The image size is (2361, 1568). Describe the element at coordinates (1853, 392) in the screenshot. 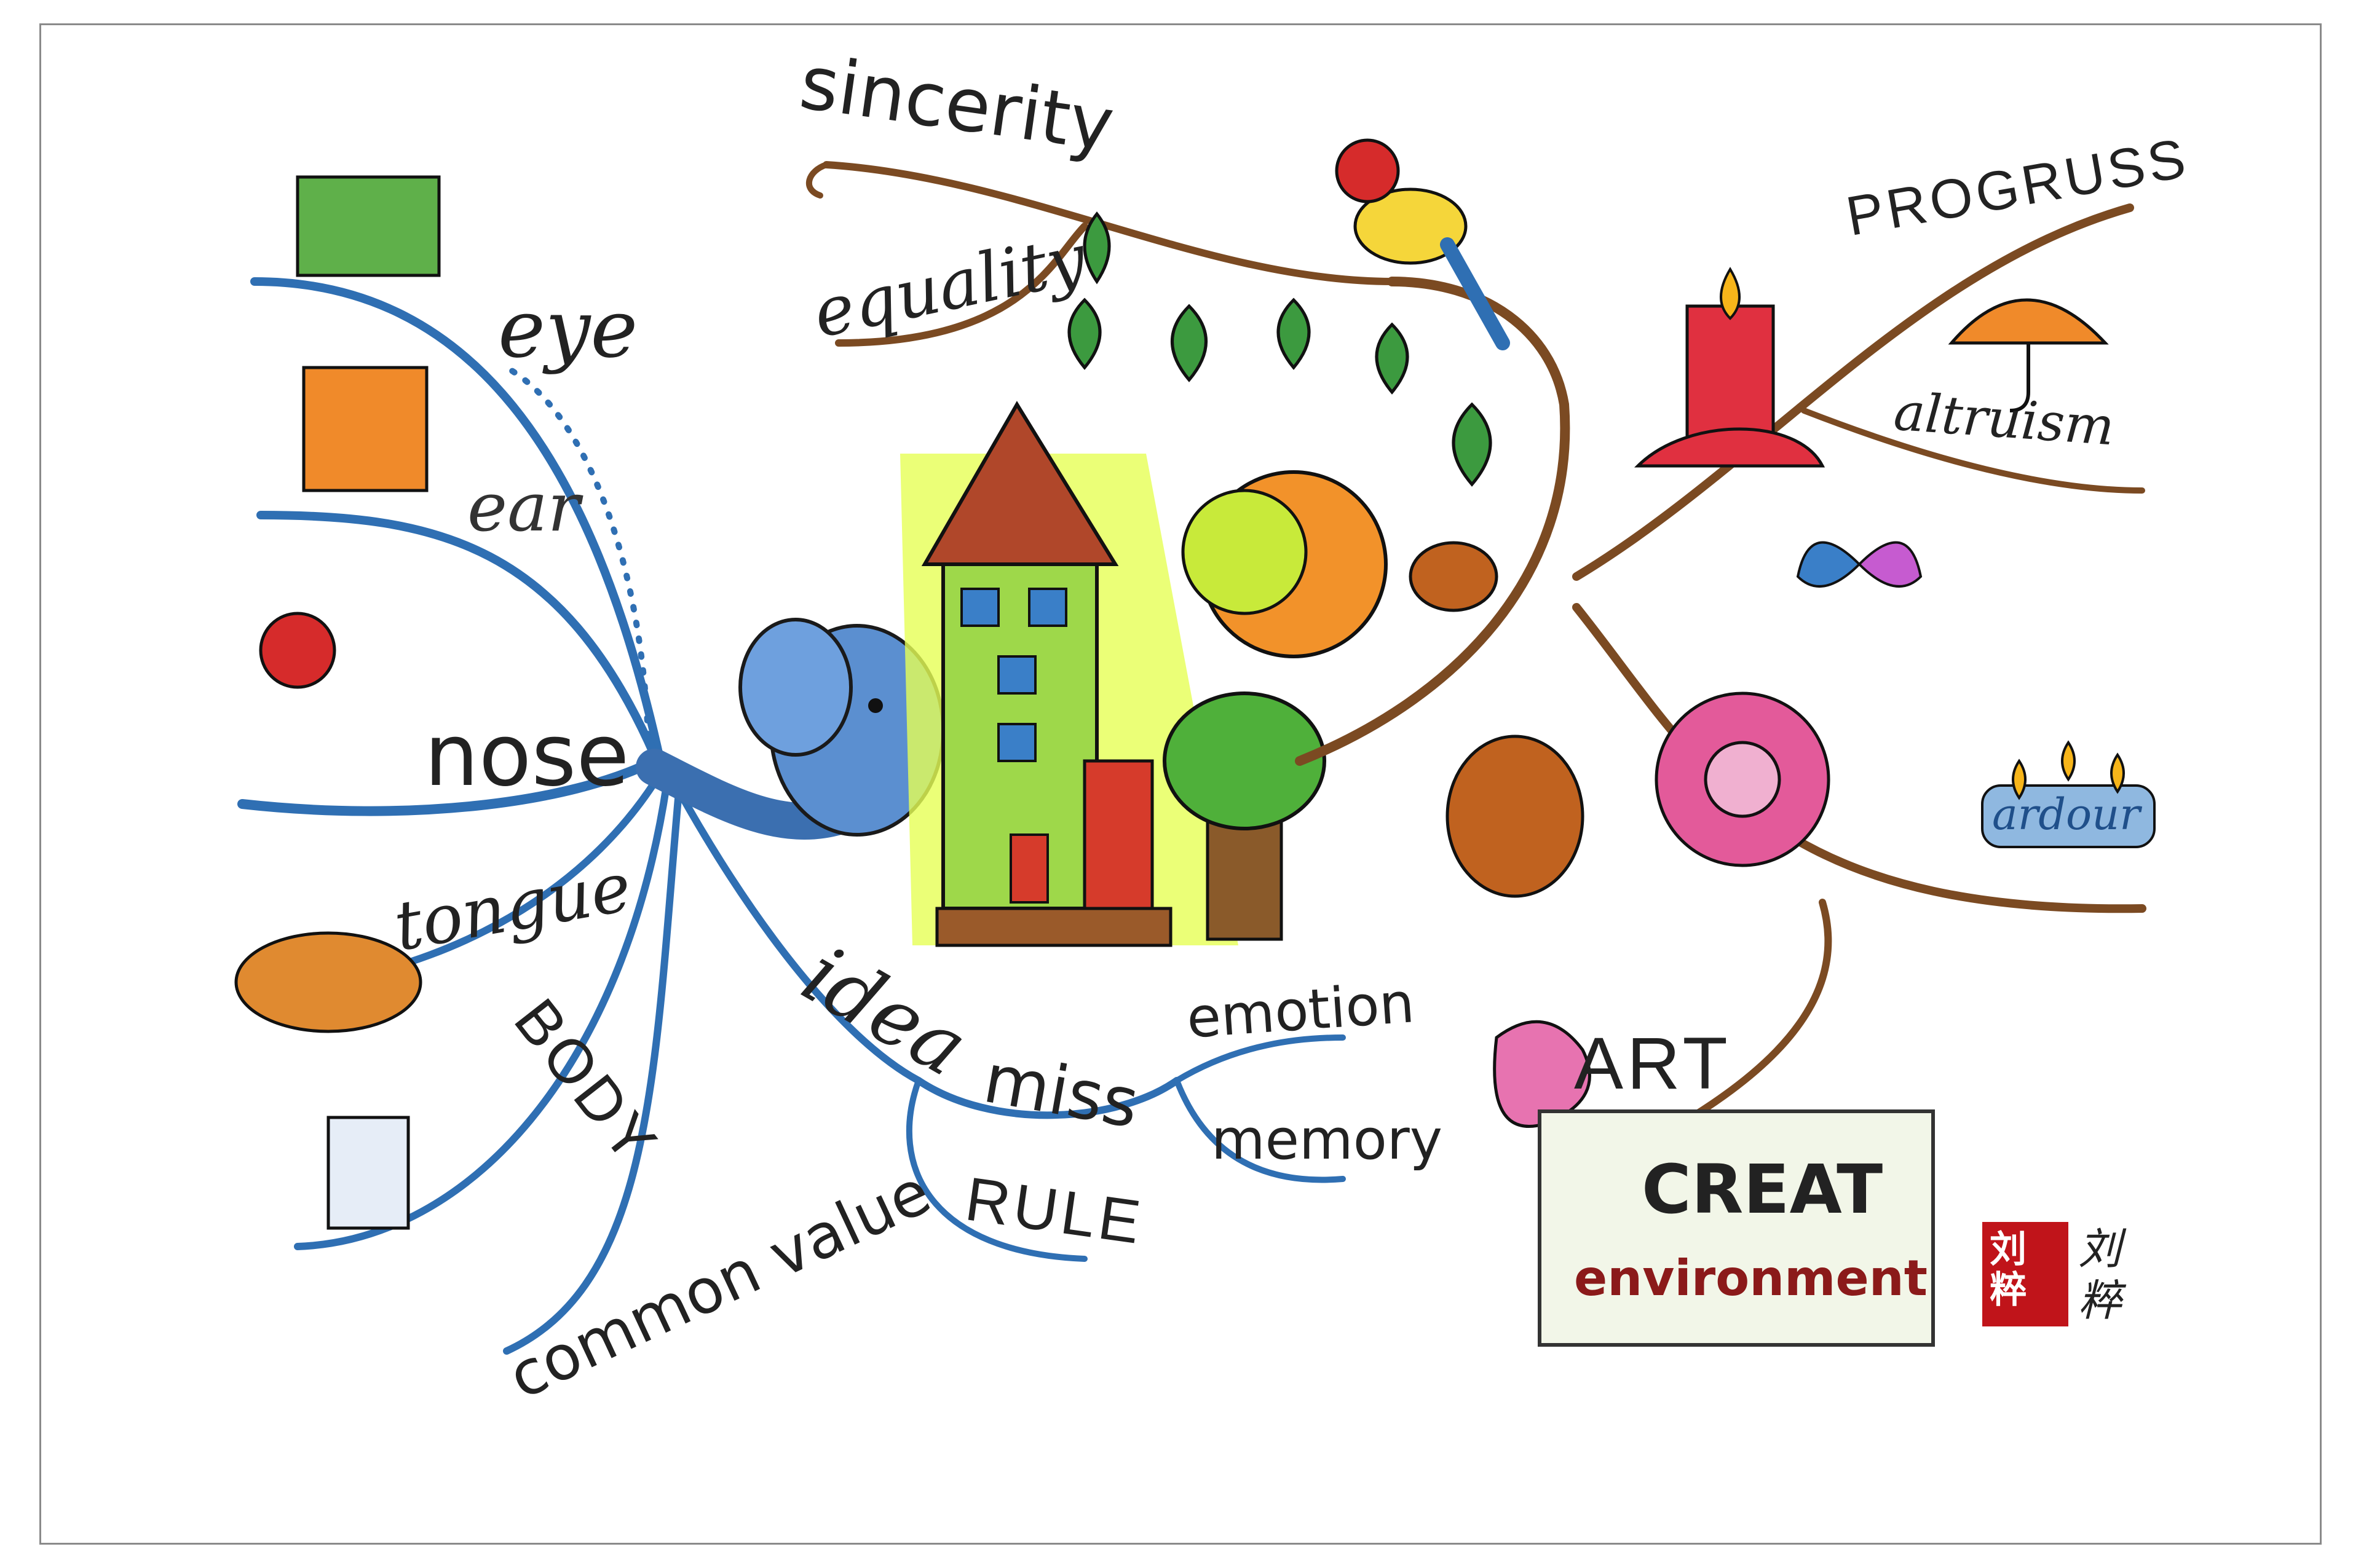

I see `branch-progress` at that location.